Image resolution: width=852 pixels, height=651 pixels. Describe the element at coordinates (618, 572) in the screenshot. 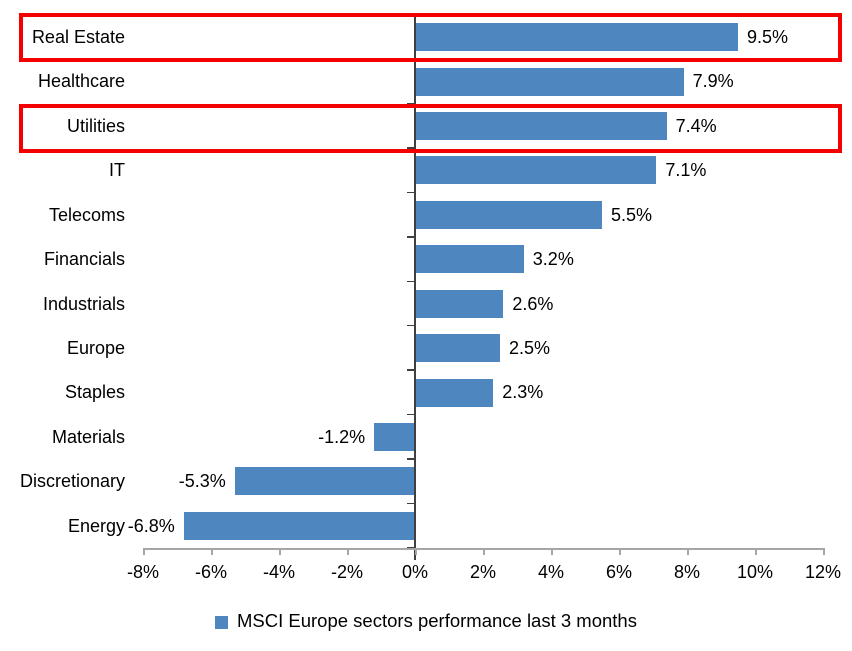

I see `x-tick-label: 6%` at that location.